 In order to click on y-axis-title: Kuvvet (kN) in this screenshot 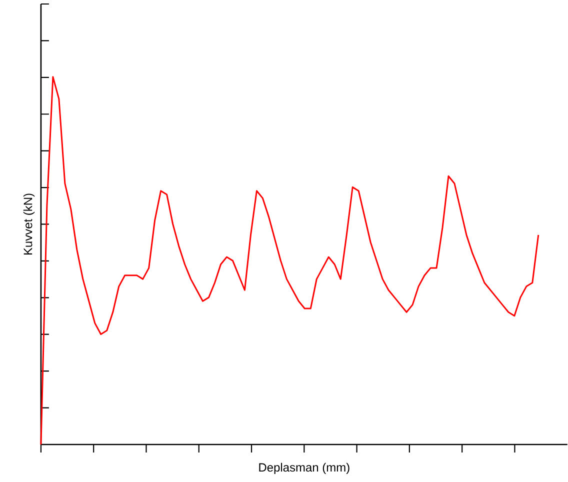, I will do `click(29, 223)`.